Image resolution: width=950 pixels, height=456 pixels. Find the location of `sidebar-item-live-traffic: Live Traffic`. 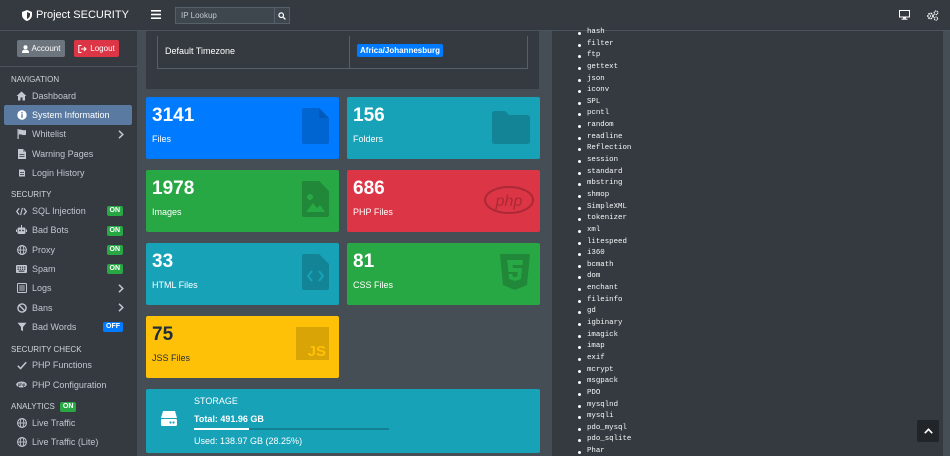

sidebar-item-live-traffic: Live Traffic is located at coordinates (68, 422).